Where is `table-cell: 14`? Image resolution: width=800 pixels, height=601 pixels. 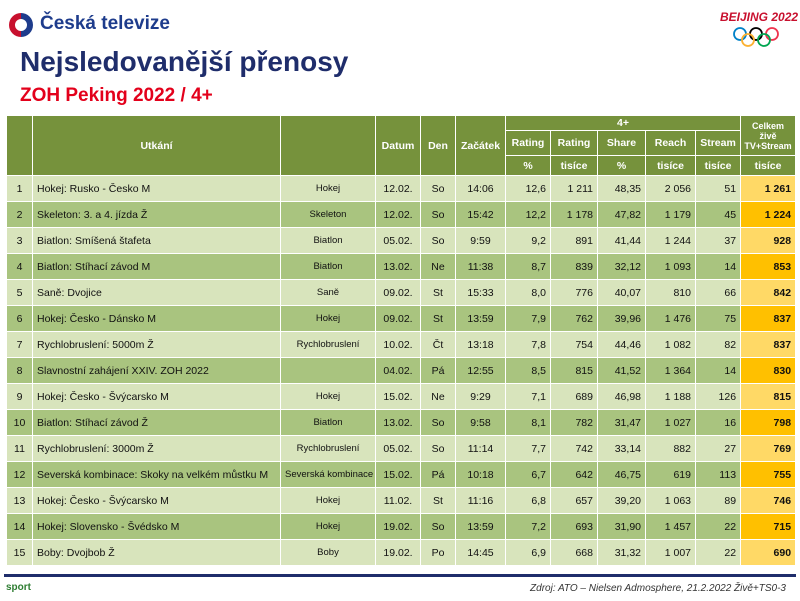
table-cell: 14 is located at coordinates (718, 266).